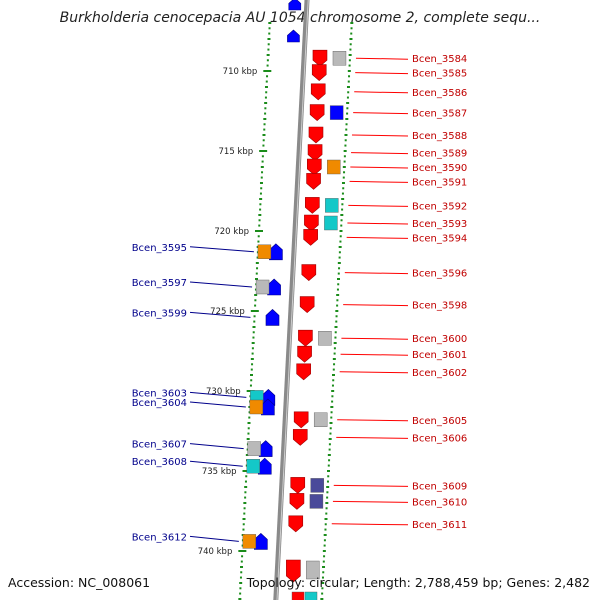 The image size is (600, 600). I want to click on reverse-gene-label: Bcen_3600, so click(439, 339).